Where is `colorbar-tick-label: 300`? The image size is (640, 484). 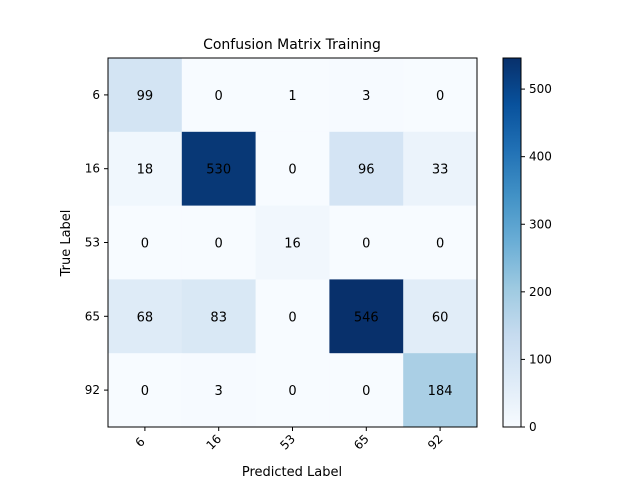 colorbar-tick-label: 300 is located at coordinates (540, 224).